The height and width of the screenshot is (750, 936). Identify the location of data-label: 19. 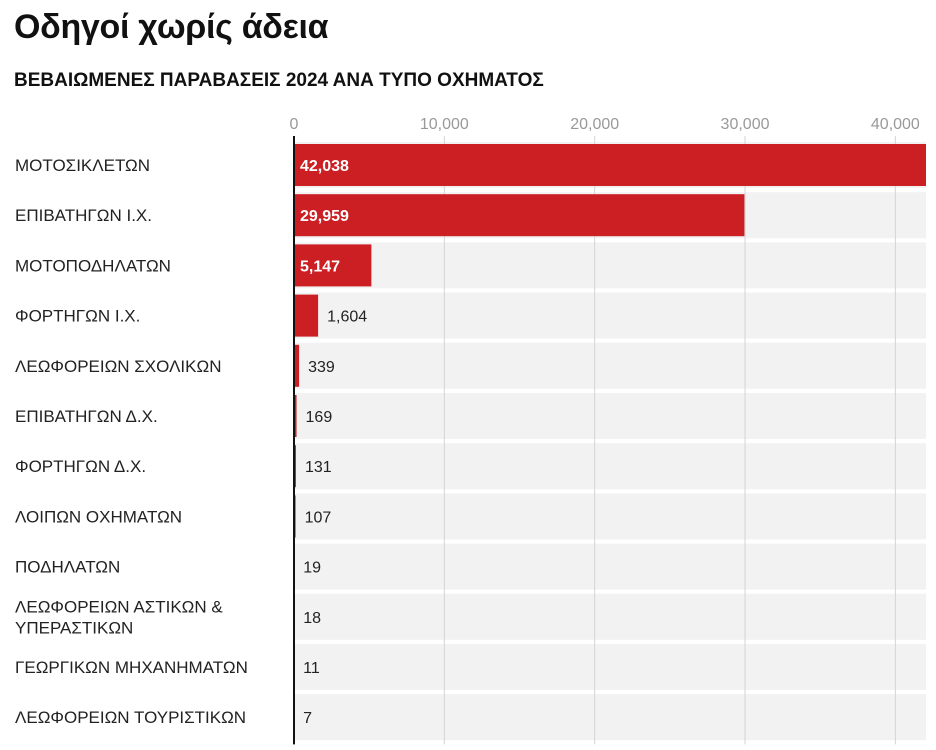
(312, 568).